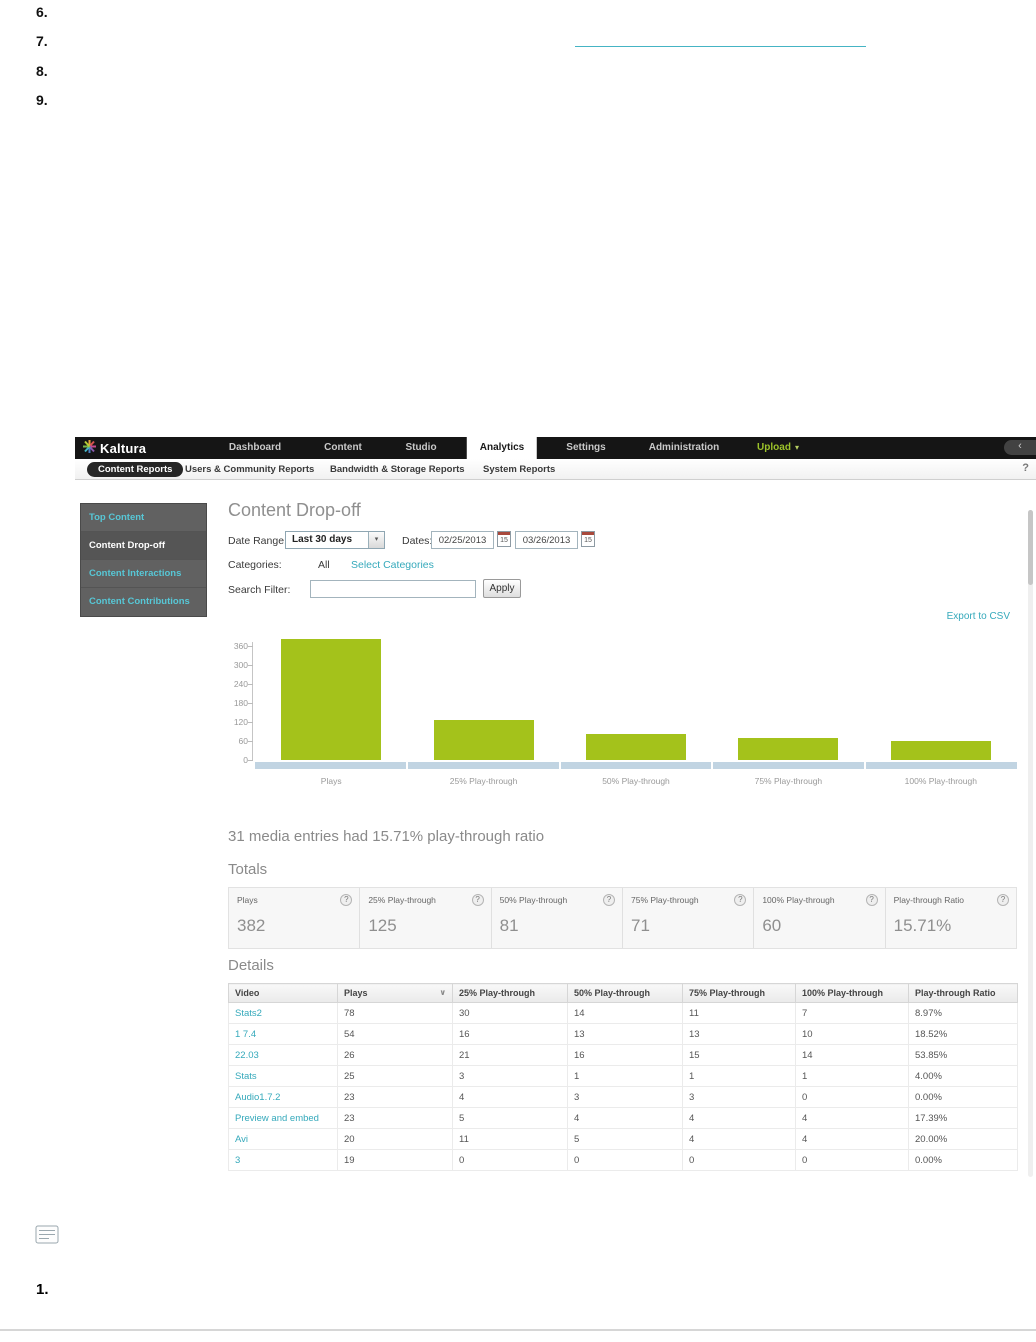 The width and height of the screenshot is (1036, 1342). I want to click on video-link: 3, so click(283, 1160).